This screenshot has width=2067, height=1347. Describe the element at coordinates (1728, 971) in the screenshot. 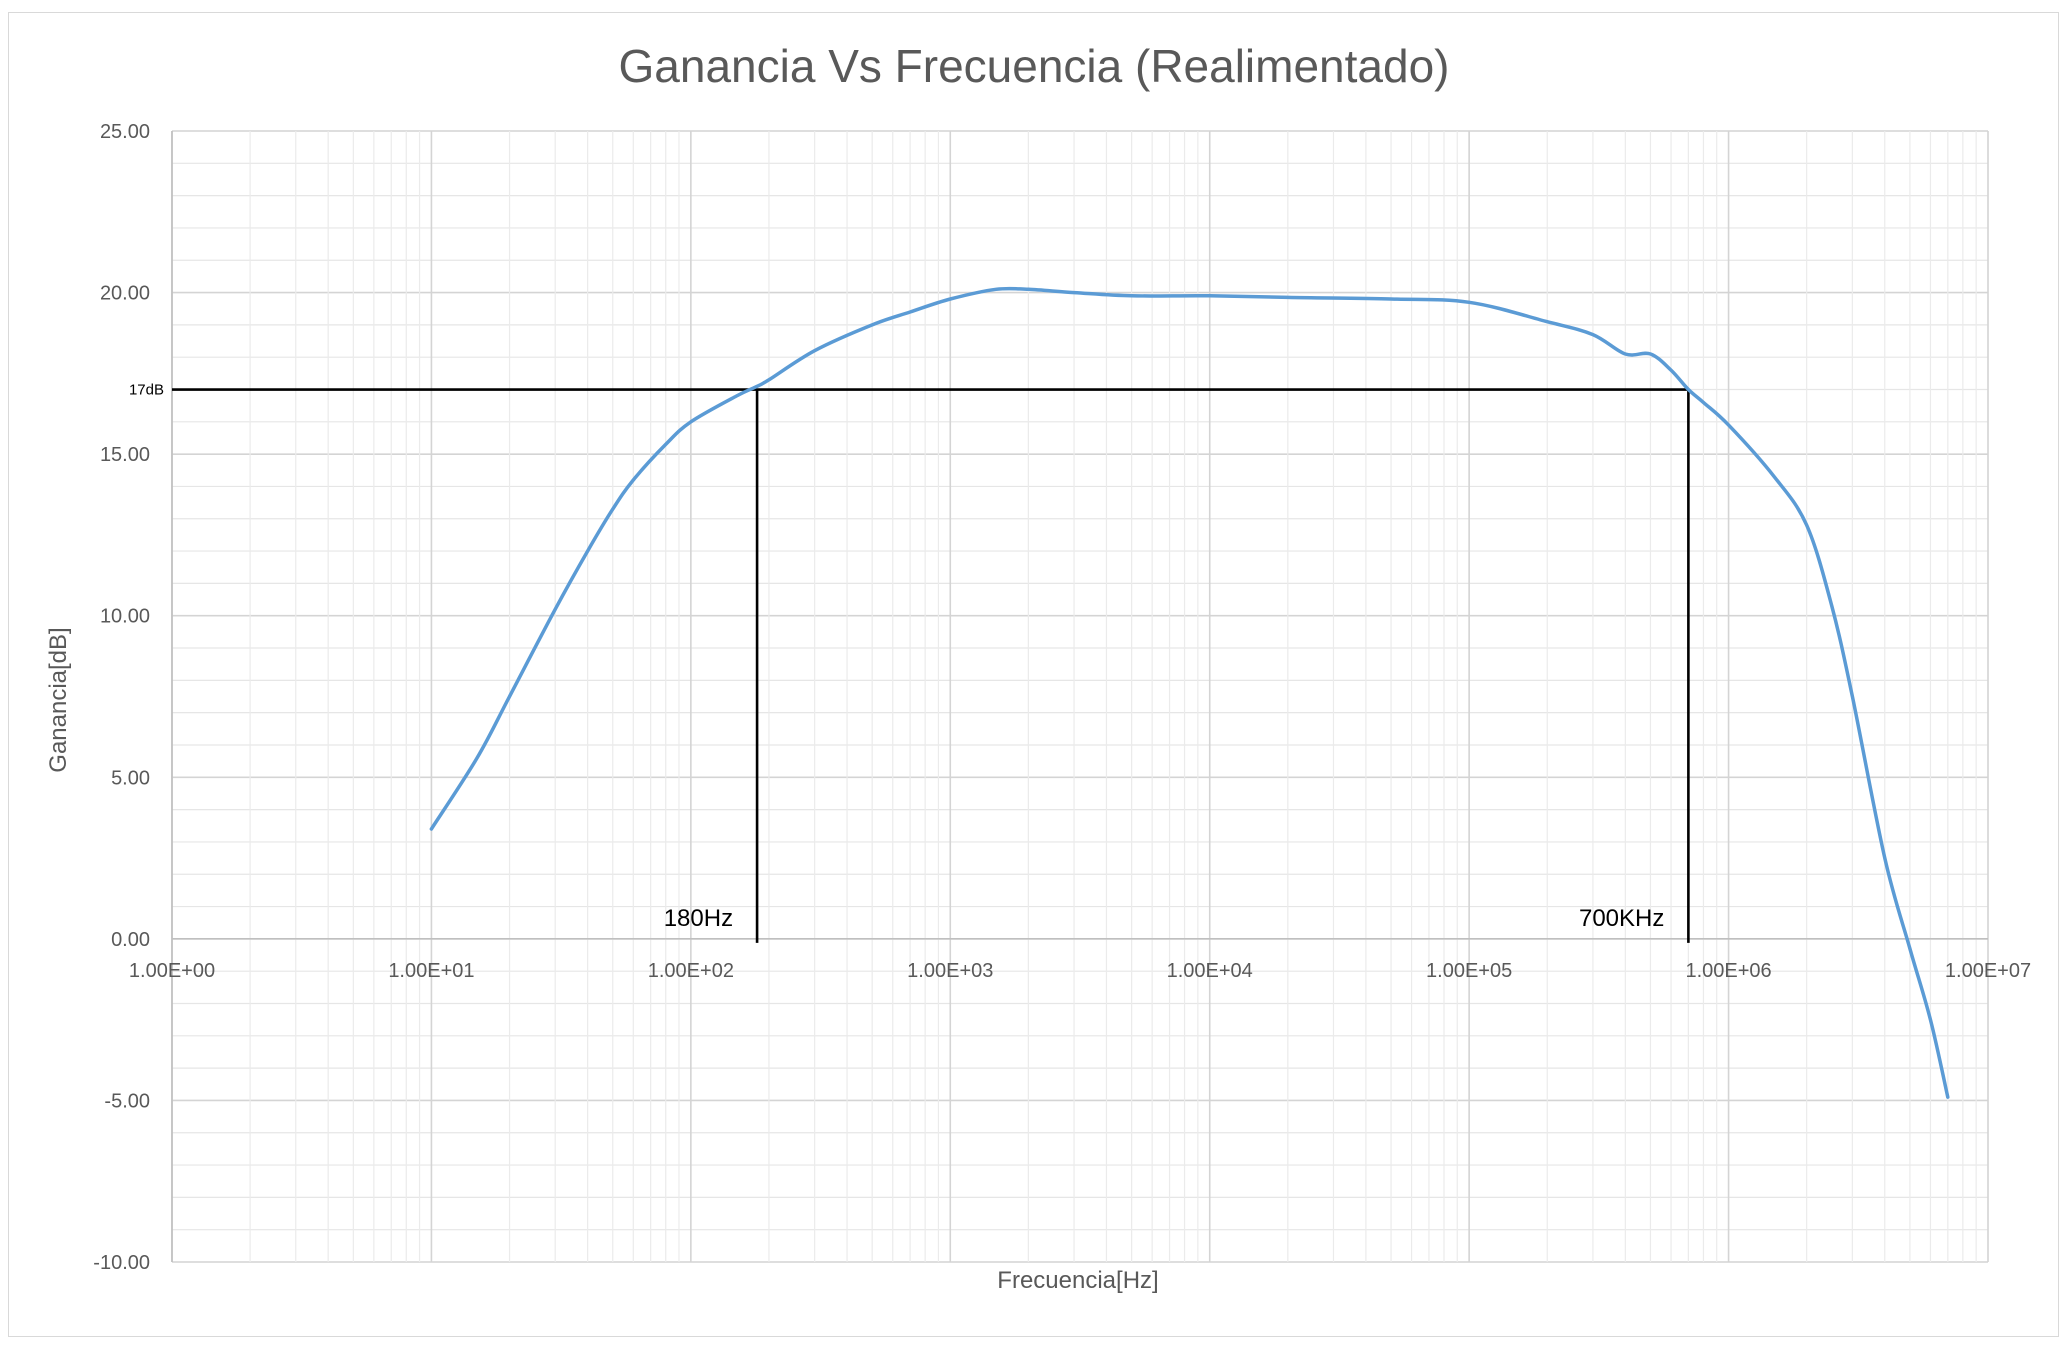

I see `x-tick-label: 1.00E+06` at that location.